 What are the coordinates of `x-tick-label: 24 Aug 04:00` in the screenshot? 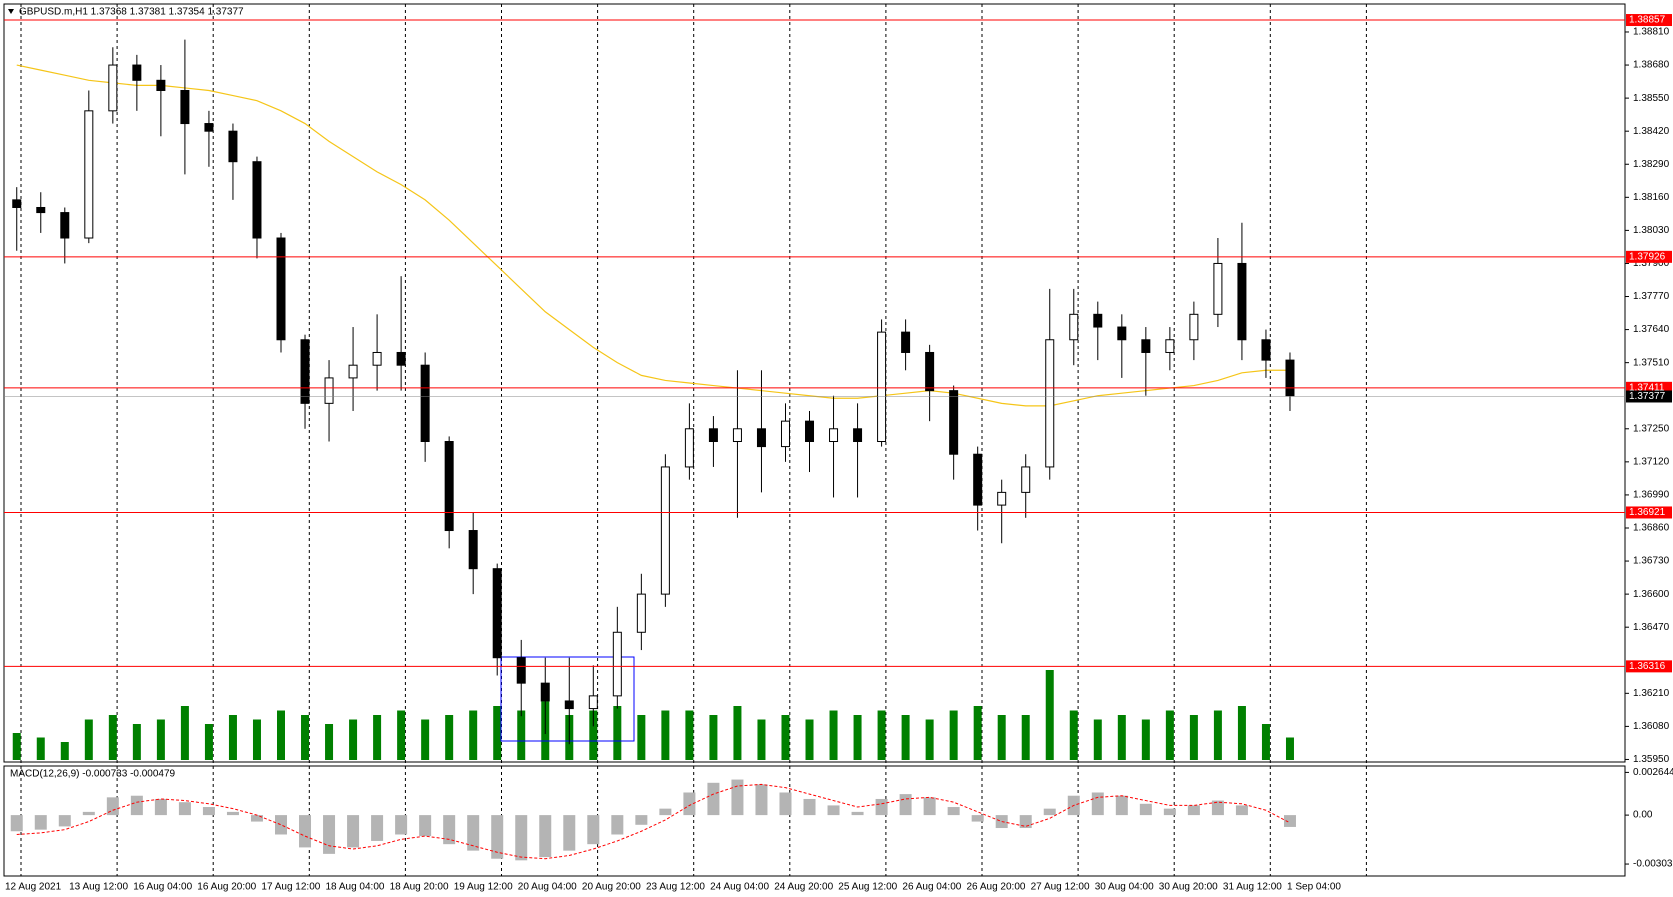 It's located at (739, 887).